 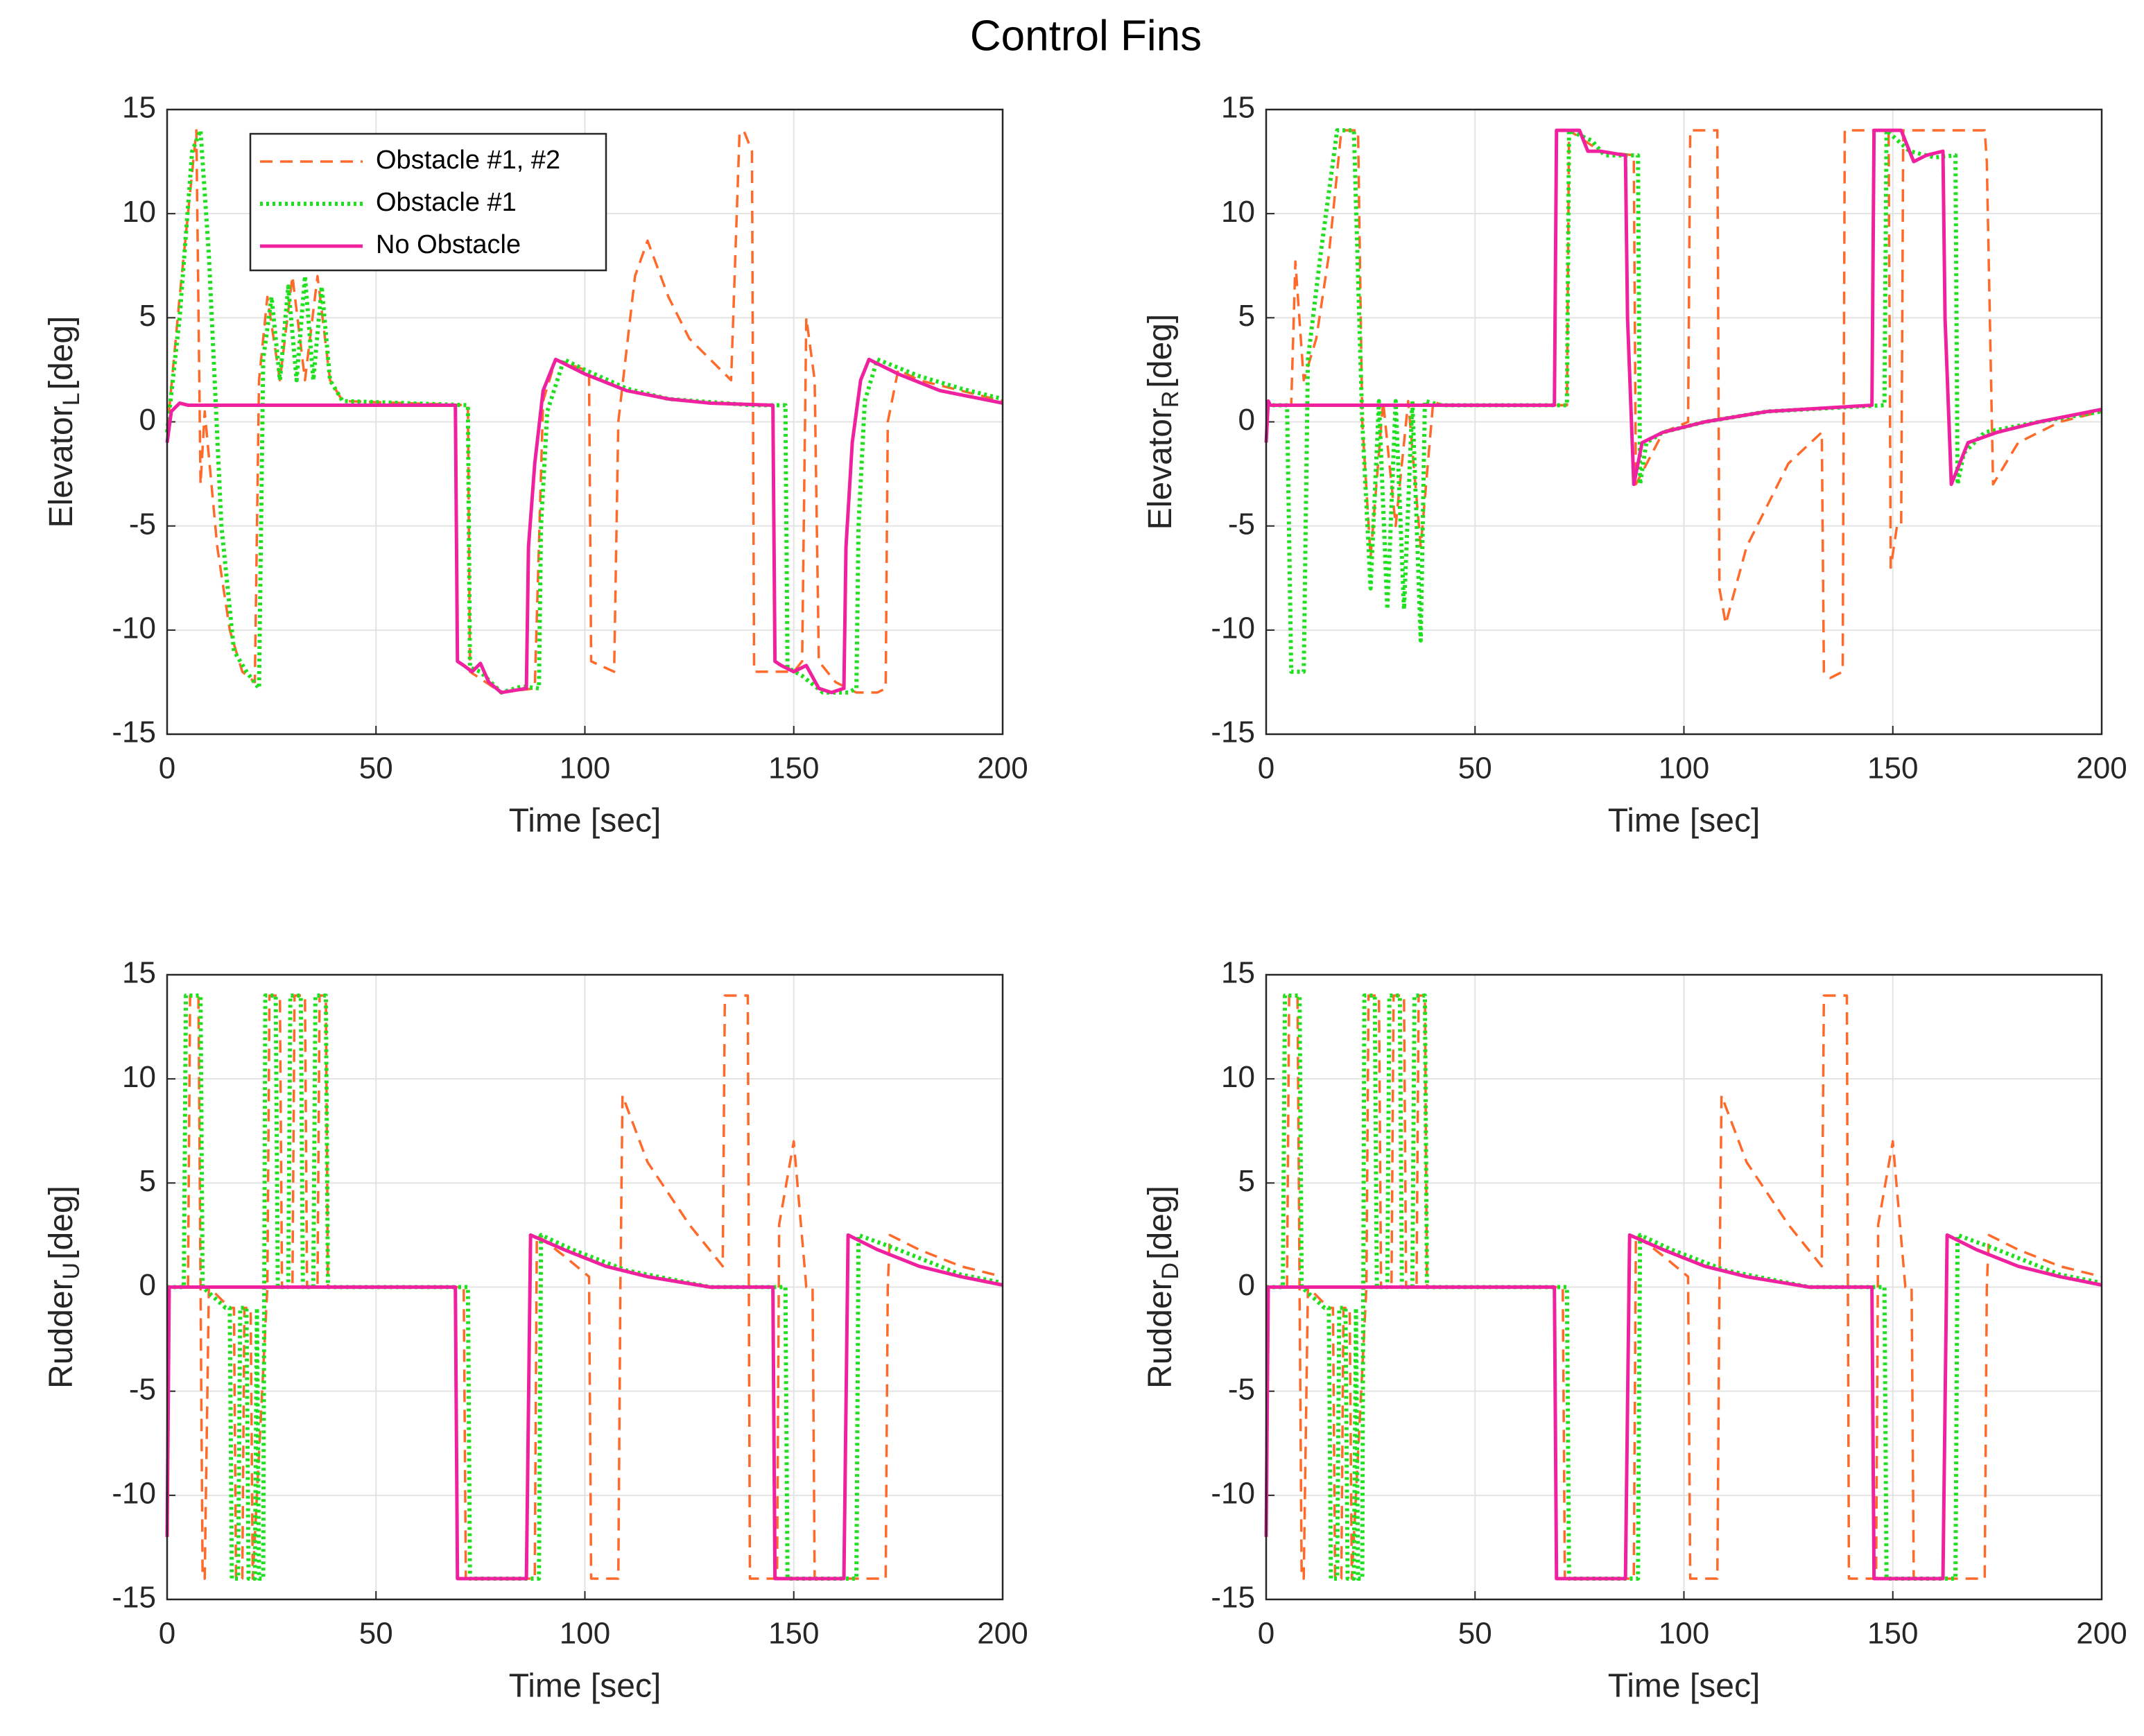 What do you see at coordinates (1170, 1271) in the screenshot?
I see `y-axis-label-sub: D` at bounding box center [1170, 1271].